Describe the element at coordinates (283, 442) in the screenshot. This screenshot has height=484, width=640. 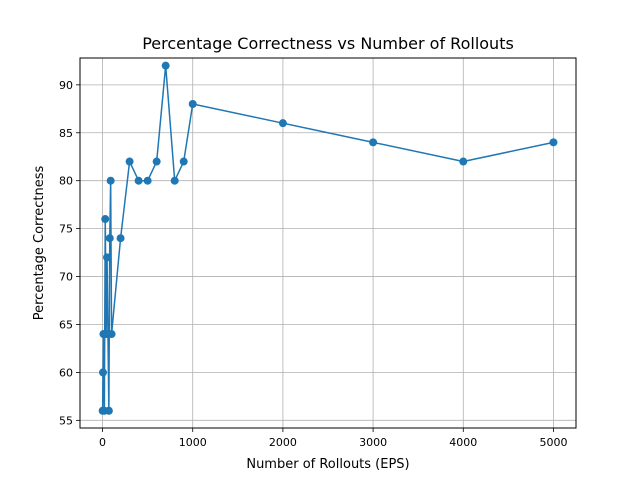
I see `x-tick-label: 2000` at that location.